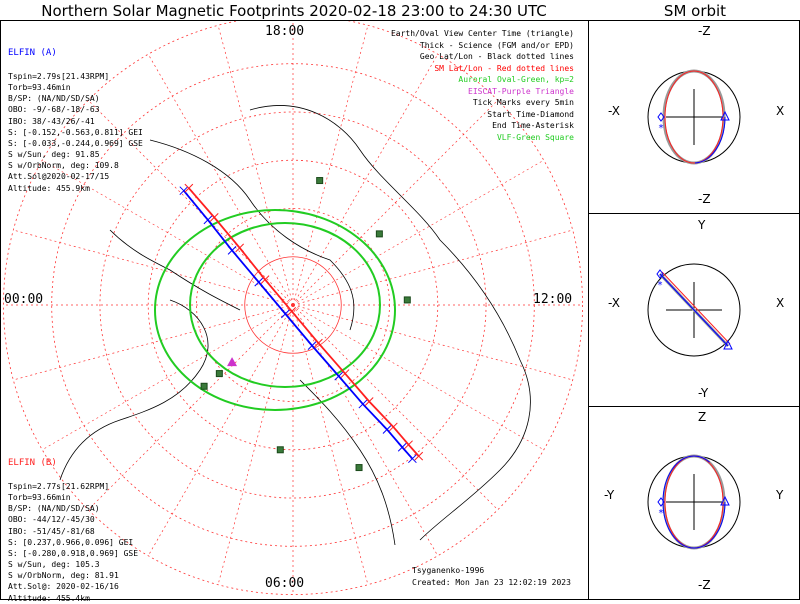 The width and height of the screenshot is (800, 604). I want to click on elfin-a-info-line: S: [-0.033,-0.244,0.969] GSE, so click(75, 143).